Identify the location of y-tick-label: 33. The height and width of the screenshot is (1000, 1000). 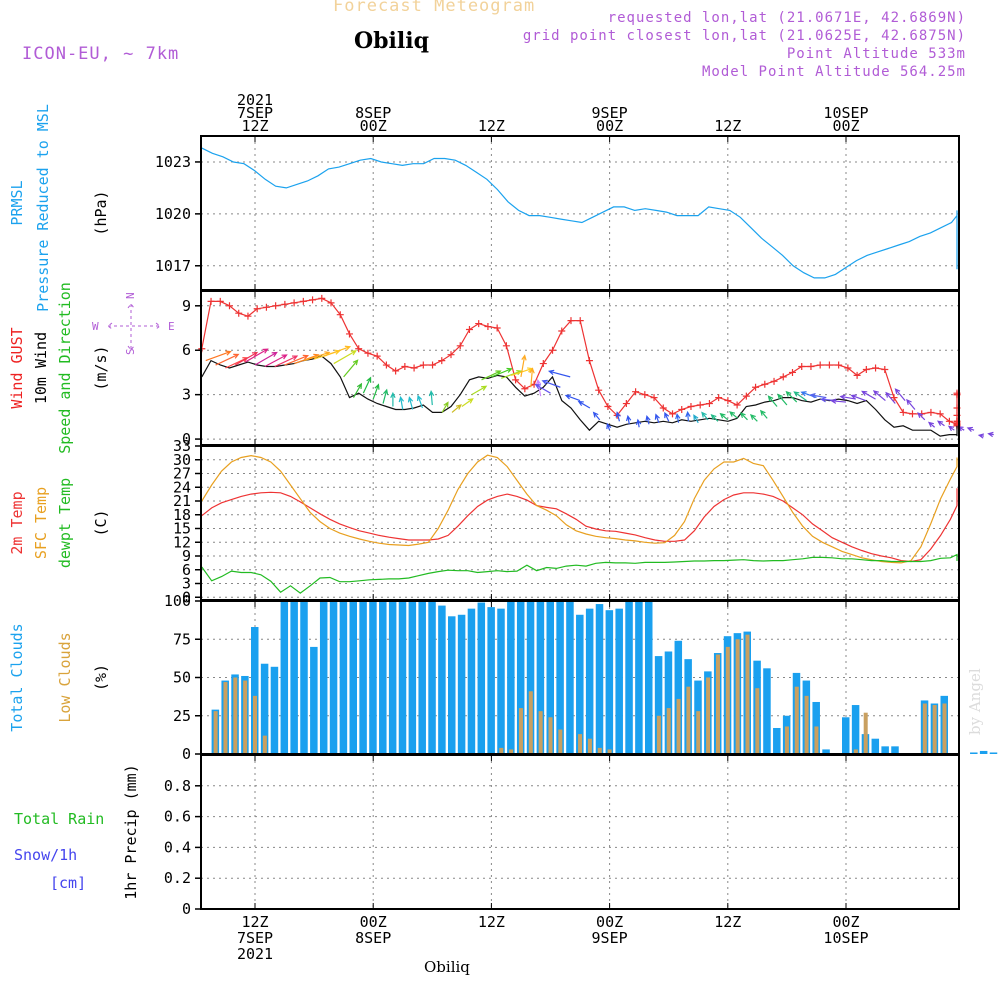
(182, 446).